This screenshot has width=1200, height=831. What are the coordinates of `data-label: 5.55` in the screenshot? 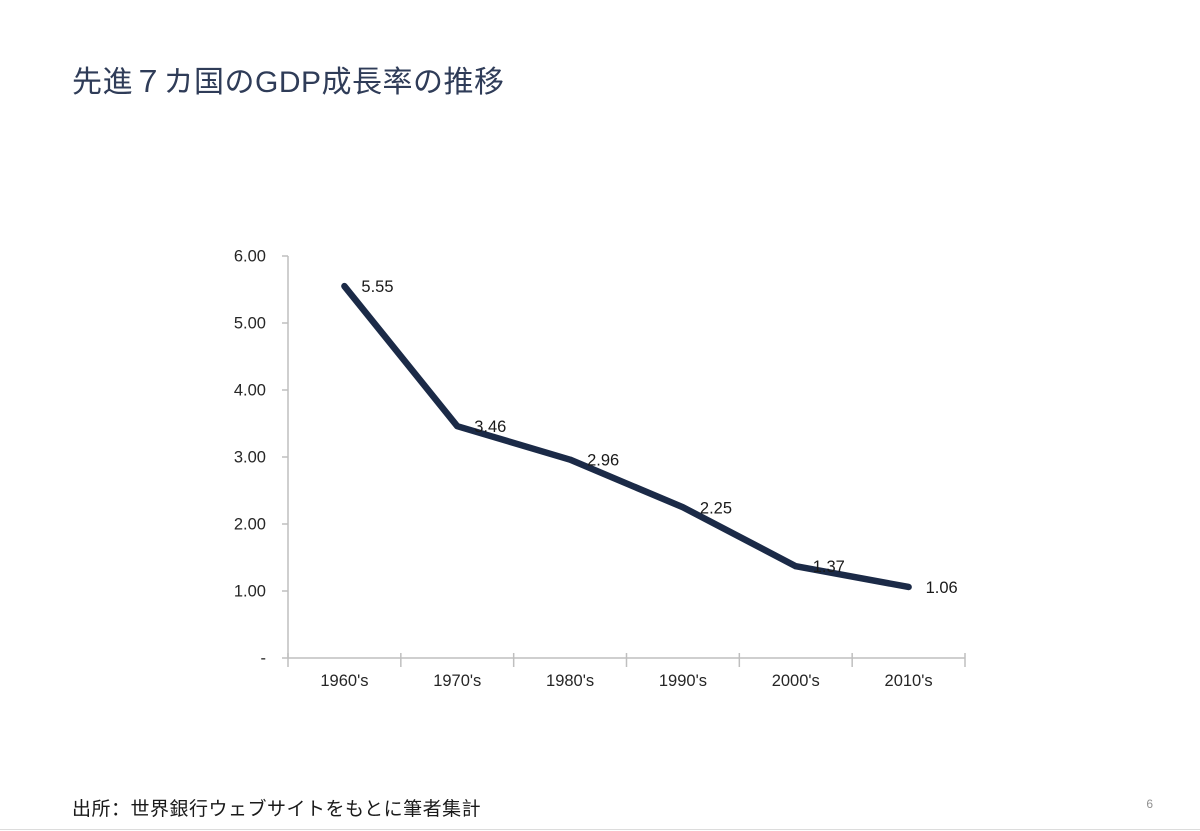 It's located at (377, 287).